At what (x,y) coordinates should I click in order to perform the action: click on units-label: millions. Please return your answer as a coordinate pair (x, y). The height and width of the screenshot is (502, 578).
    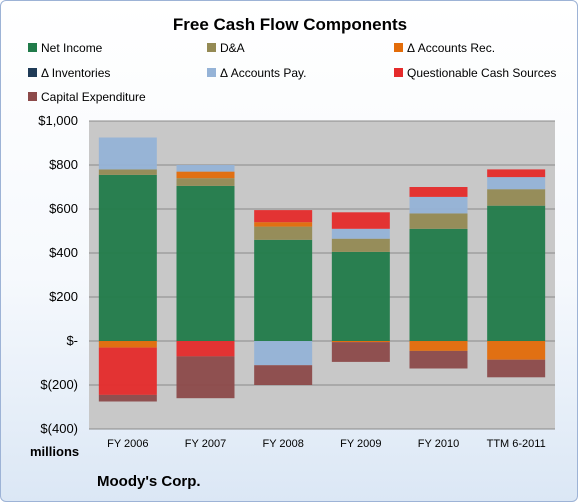
    Looking at the image, I should click on (55, 451).